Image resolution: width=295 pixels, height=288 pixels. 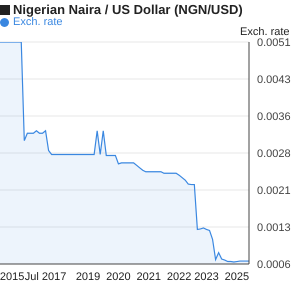 What do you see at coordinates (118, 276) in the screenshot?
I see `x-tick-label: 2020` at bounding box center [118, 276].